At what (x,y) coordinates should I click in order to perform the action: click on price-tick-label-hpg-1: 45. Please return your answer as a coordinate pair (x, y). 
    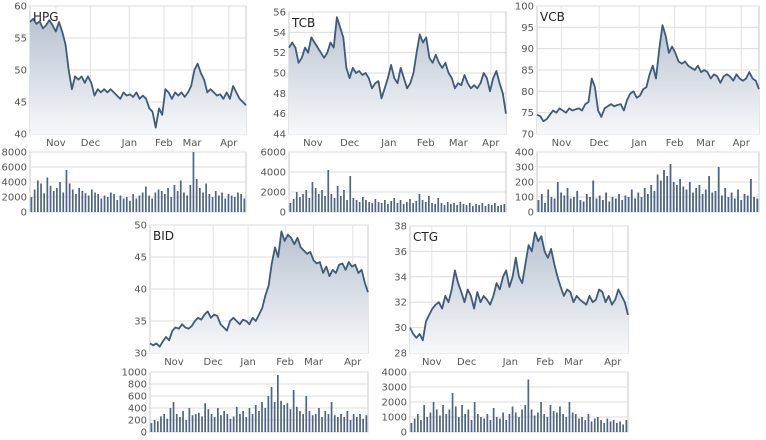
    Looking at the image, I should click on (20, 103).